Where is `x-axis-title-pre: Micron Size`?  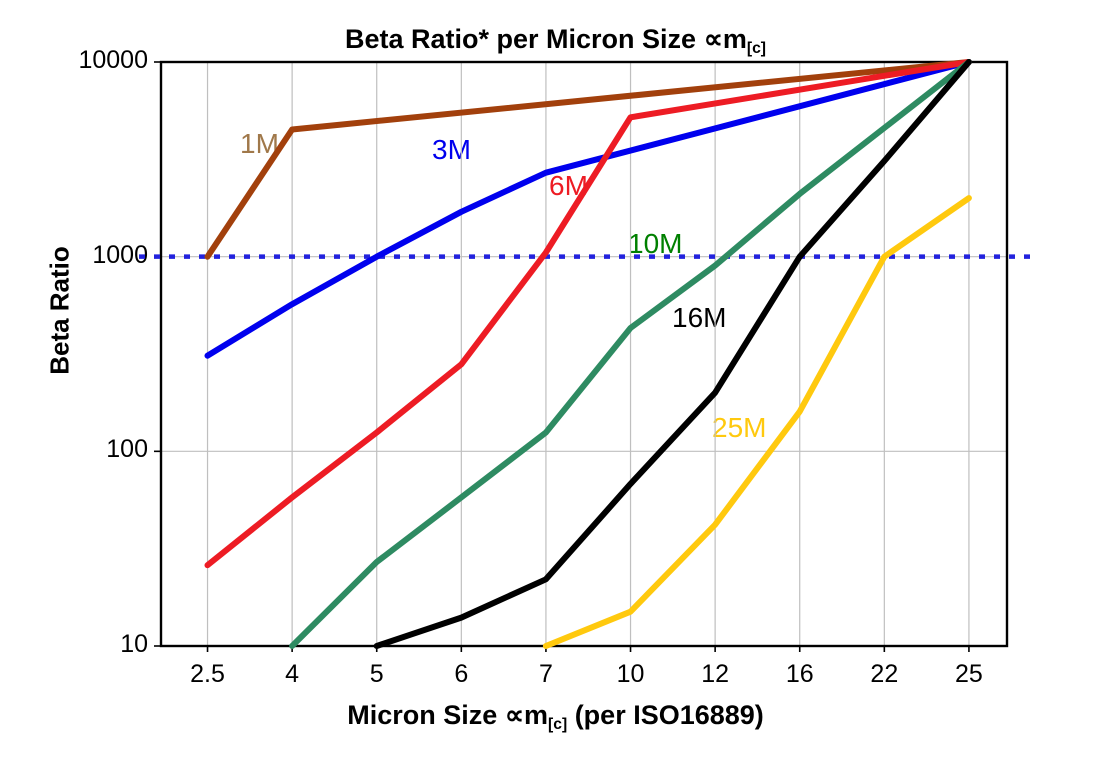 x-axis-title-pre: Micron Size is located at coordinates (426, 715).